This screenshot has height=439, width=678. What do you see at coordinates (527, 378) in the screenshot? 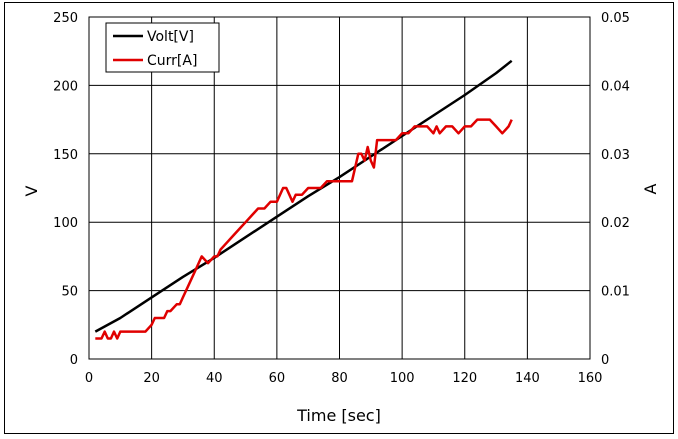
I see `x-tick-label: 140` at bounding box center [527, 378].